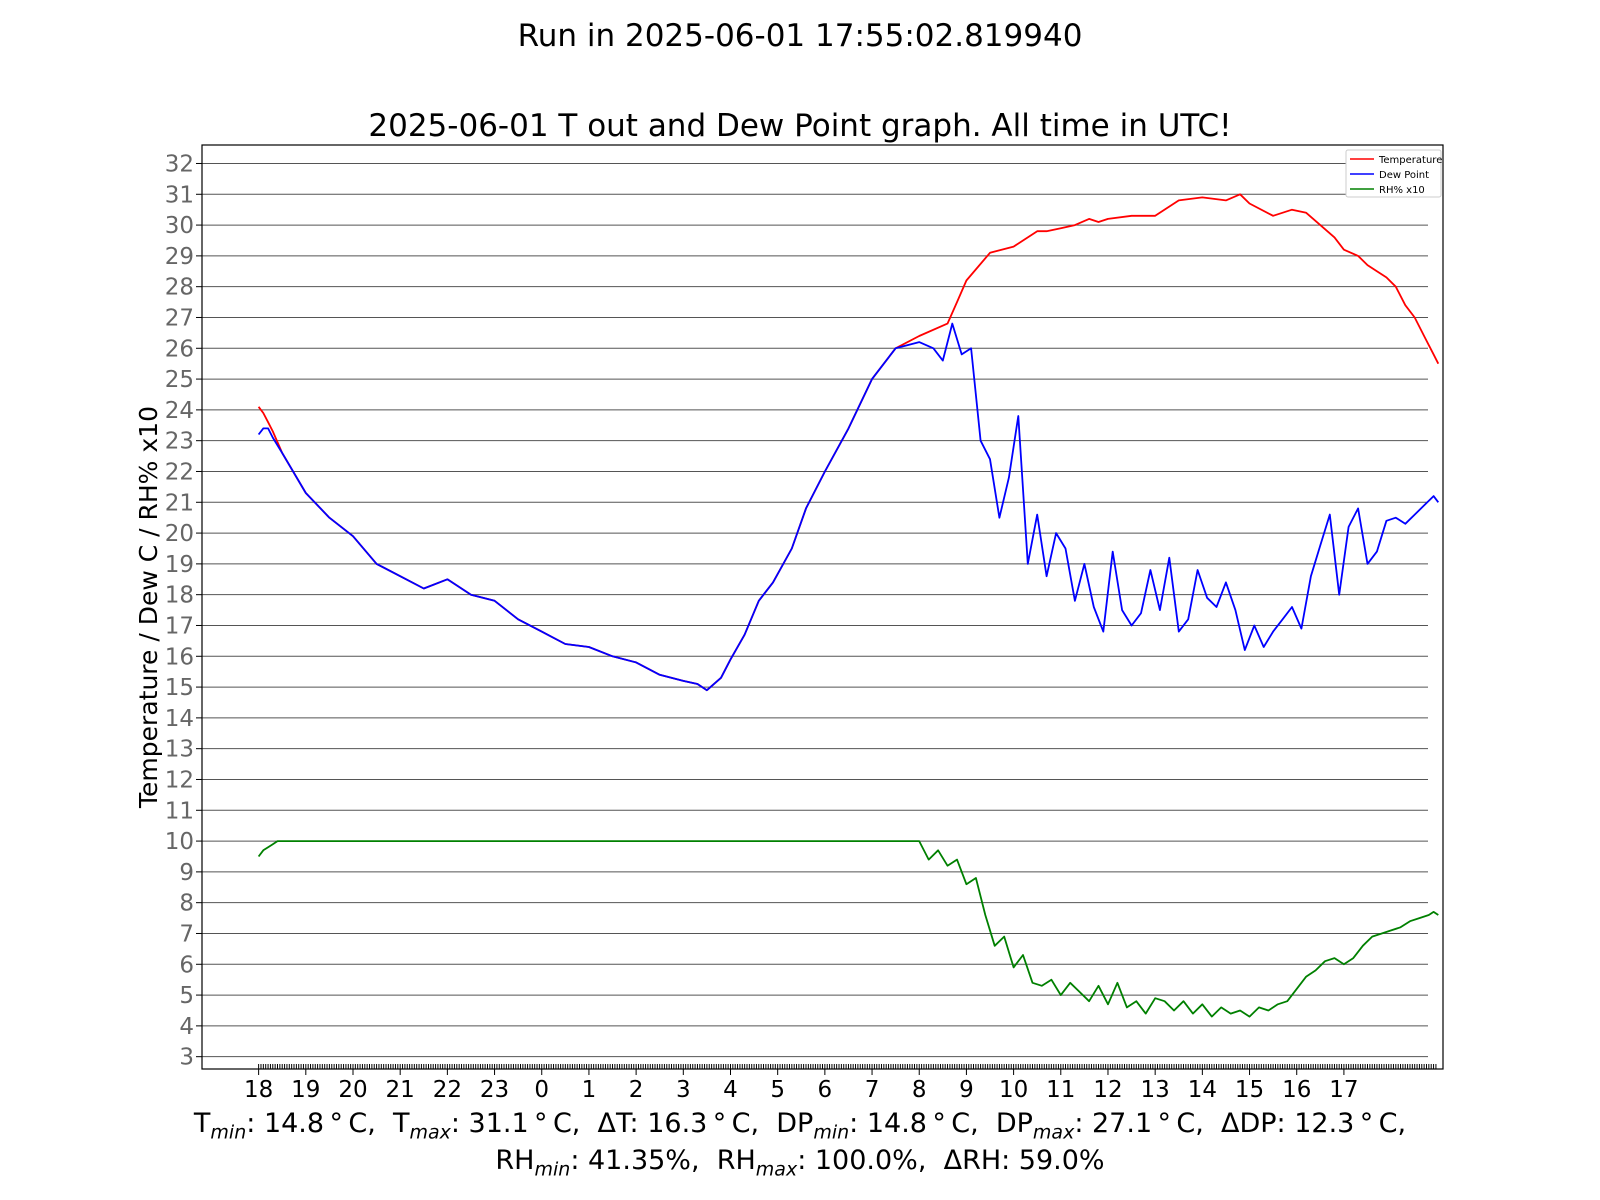 Image resolution: width=1600 pixels, height=1200 pixels. What do you see at coordinates (1249, 1088) in the screenshot?
I see `x-tick-label: 15` at bounding box center [1249, 1088].